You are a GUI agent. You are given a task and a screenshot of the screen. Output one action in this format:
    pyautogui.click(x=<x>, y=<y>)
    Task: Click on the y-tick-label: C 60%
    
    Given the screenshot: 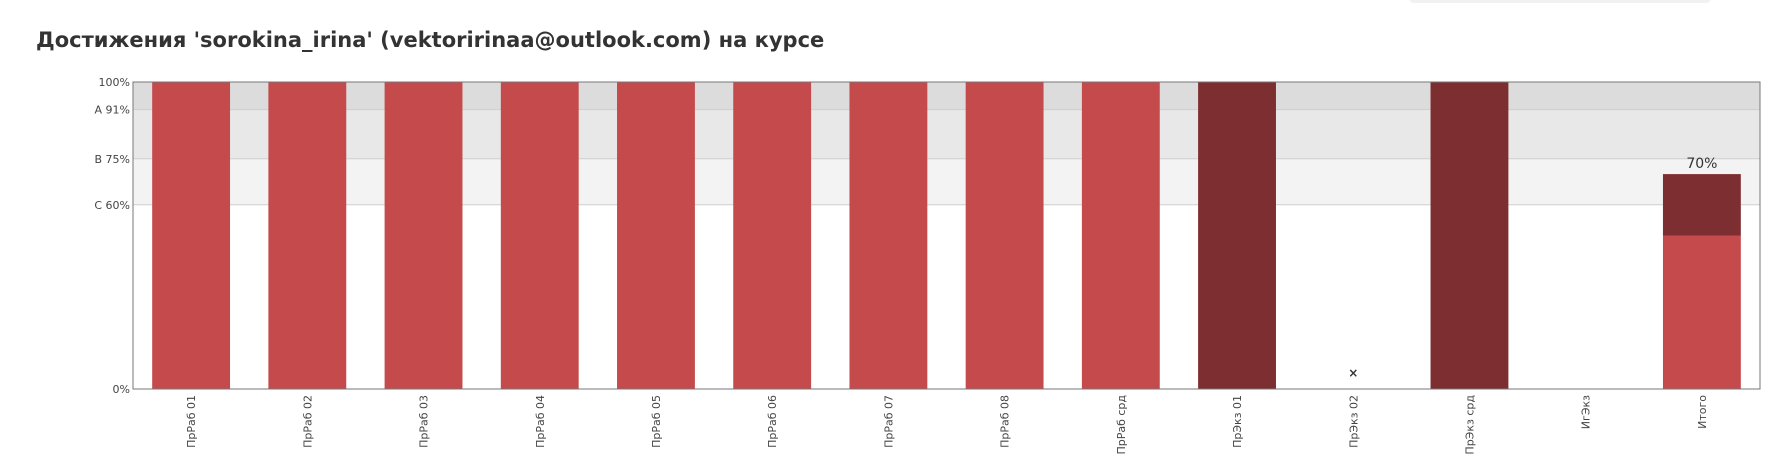 What is the action you would take?
    pyautogui.click(x=112, y=205)
    